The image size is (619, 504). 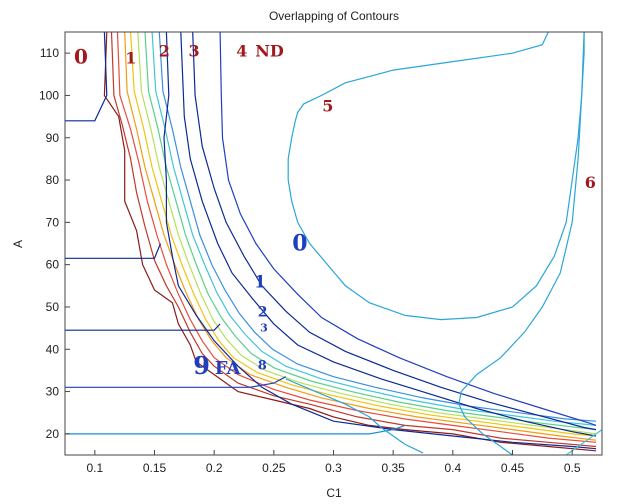 What do you see at coordinates (452, 468) in the screenshot?
I see `x-tick-label: 0.4` at bounding box center [452, 468].